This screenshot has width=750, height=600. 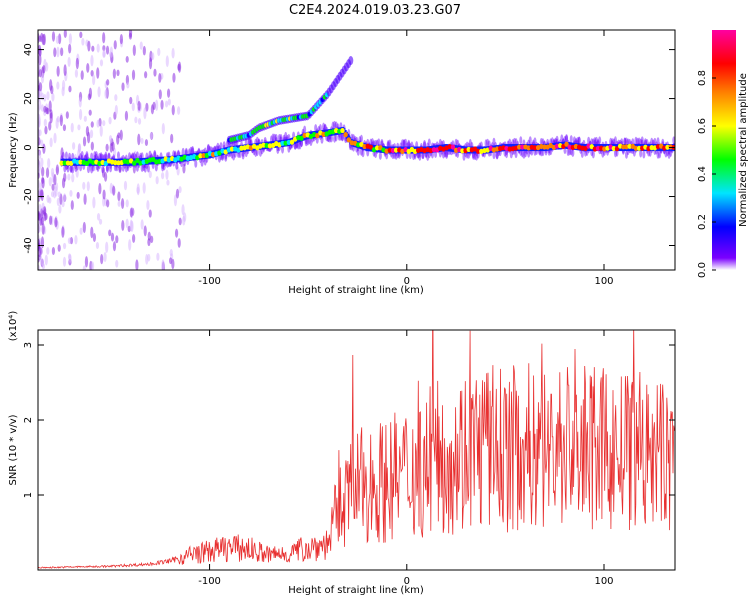 What do you see at coordinates (13, 449) in the screenshot?
I see `snr-ylabel: SNR (10 * v/v)` at bounding box center [13, 449].